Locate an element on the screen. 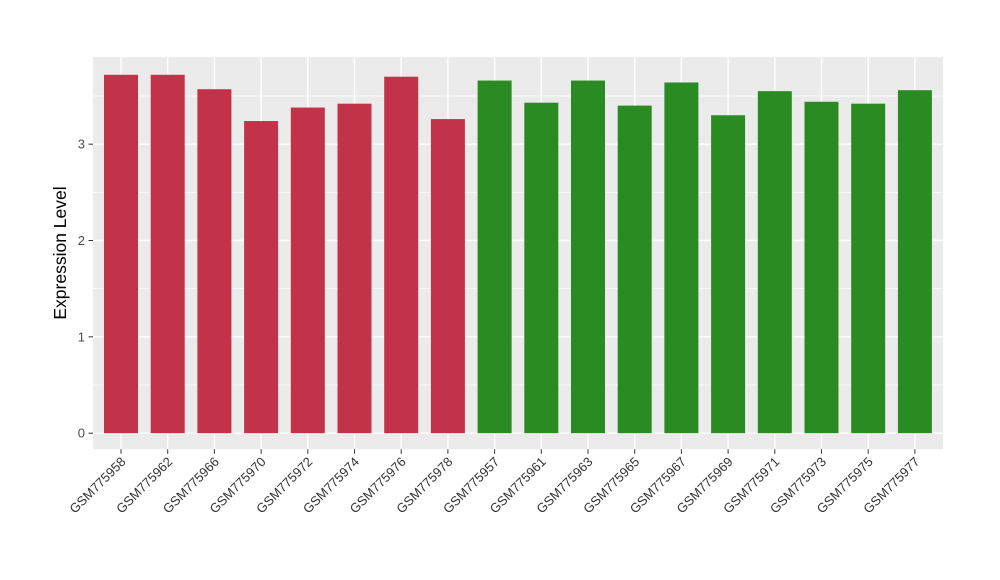 This screenshot has width=1000, height=580. bar-GSM775971 is located at coordinates (774, 262).